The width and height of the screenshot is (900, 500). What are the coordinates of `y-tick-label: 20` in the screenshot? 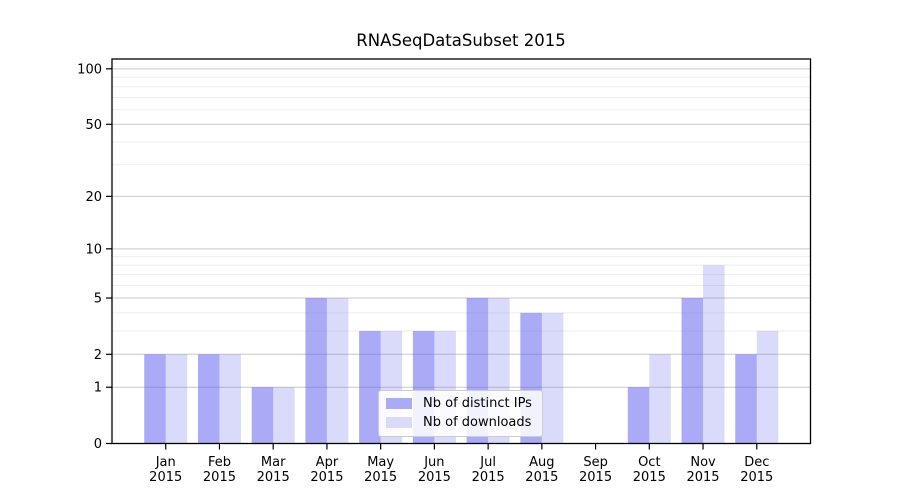 It's located at (93, 197).